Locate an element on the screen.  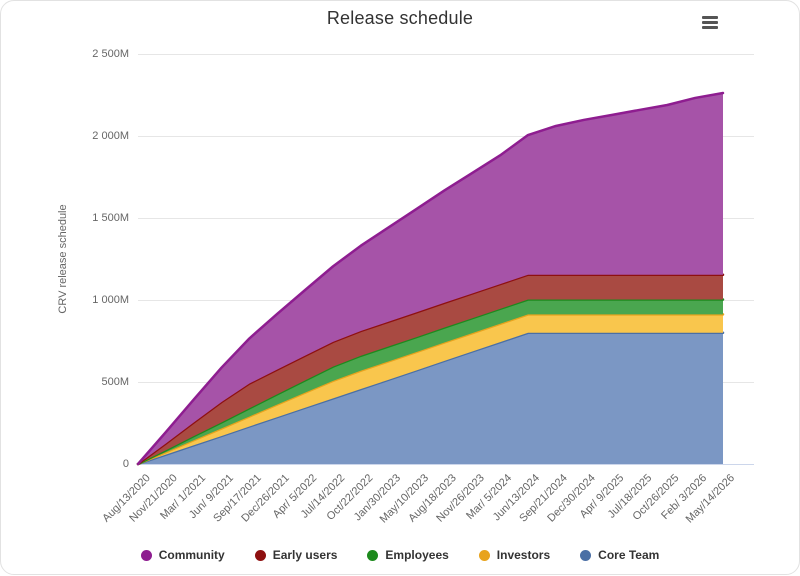
y-tick-label: 500M is located at coordinates (115, 382).